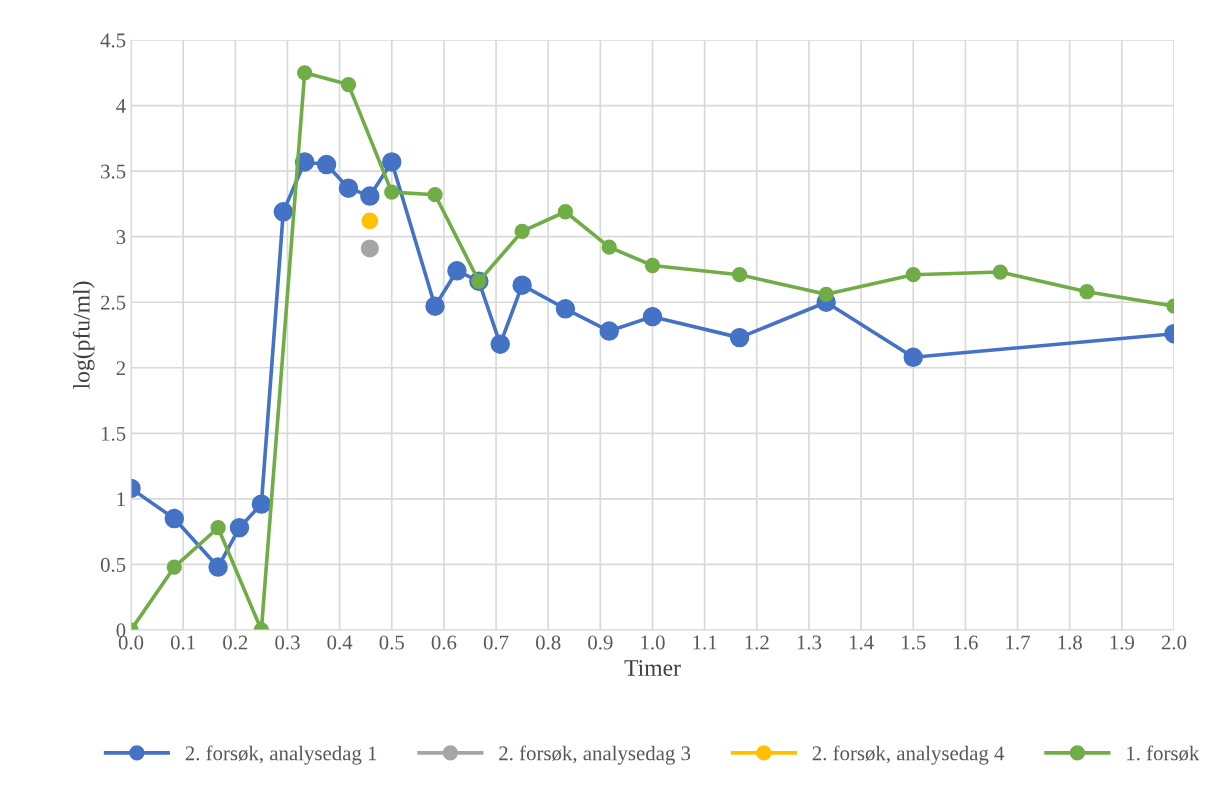 This screenshot has height=794, width=1208. I want to click on x-tick-label: 1.4, so click(861, 642).